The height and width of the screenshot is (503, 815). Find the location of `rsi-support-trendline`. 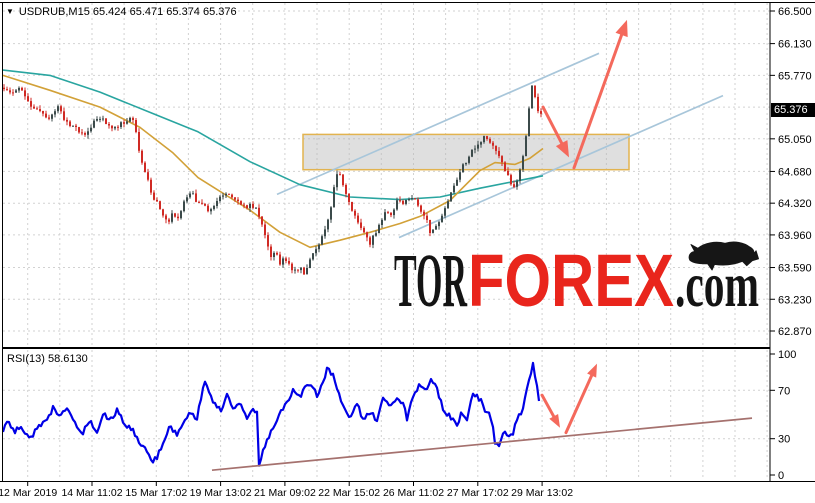

rsi-support-trendline is located at coordinates (482, 444).